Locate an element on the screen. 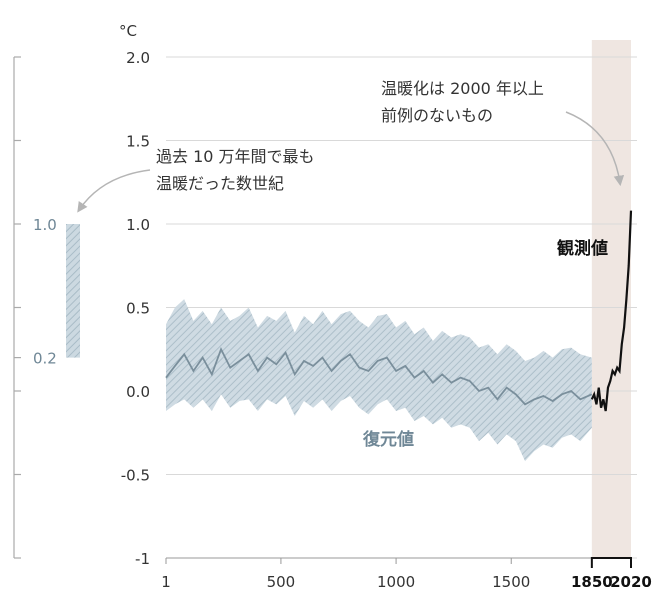  reconstruction-line is located at coordinates (379, 376).